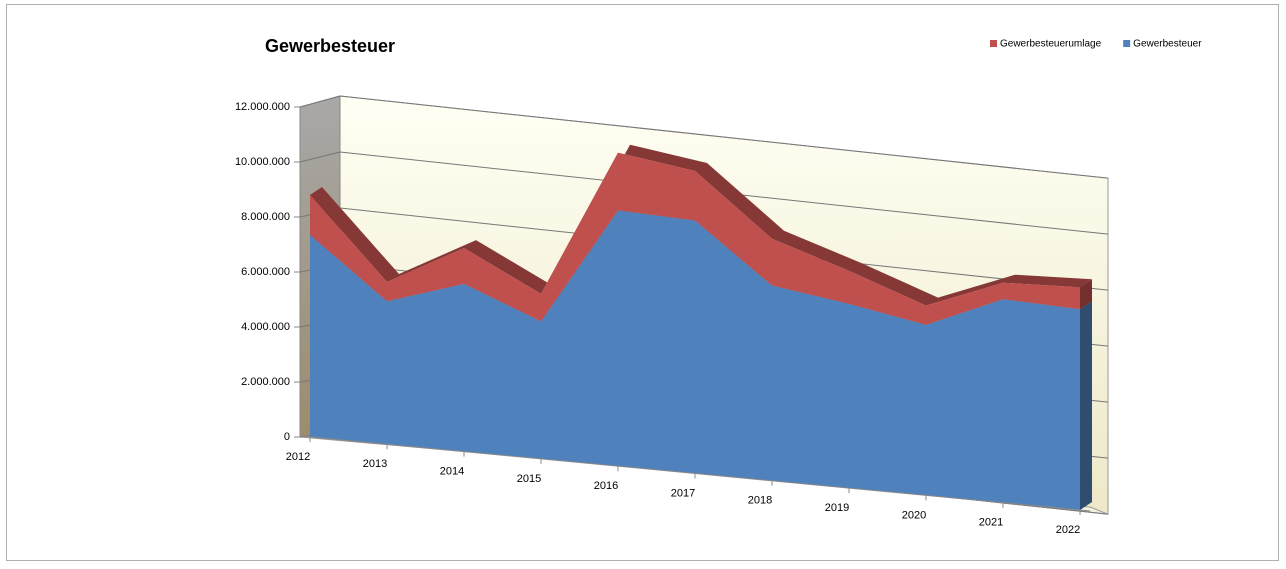 This screenshot has width=1286, height=569. Describe the element at coordinates (375, 464) in the screenshot. I see `x-tick-label: 2013` at that location.